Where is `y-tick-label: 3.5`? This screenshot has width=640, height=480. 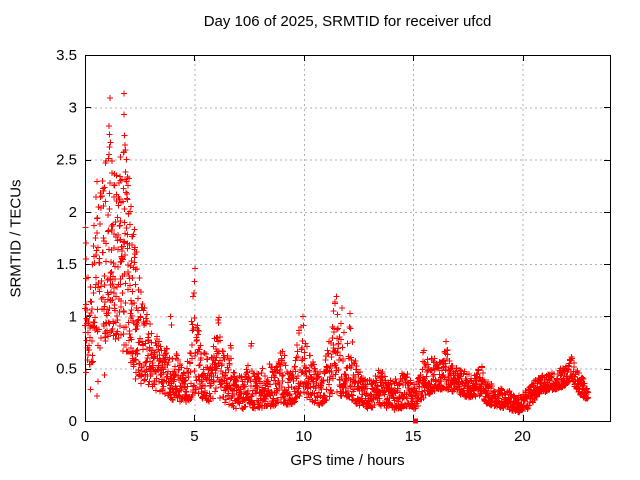 y-tick-label: 3.5 is located at coordinates (66, 55).